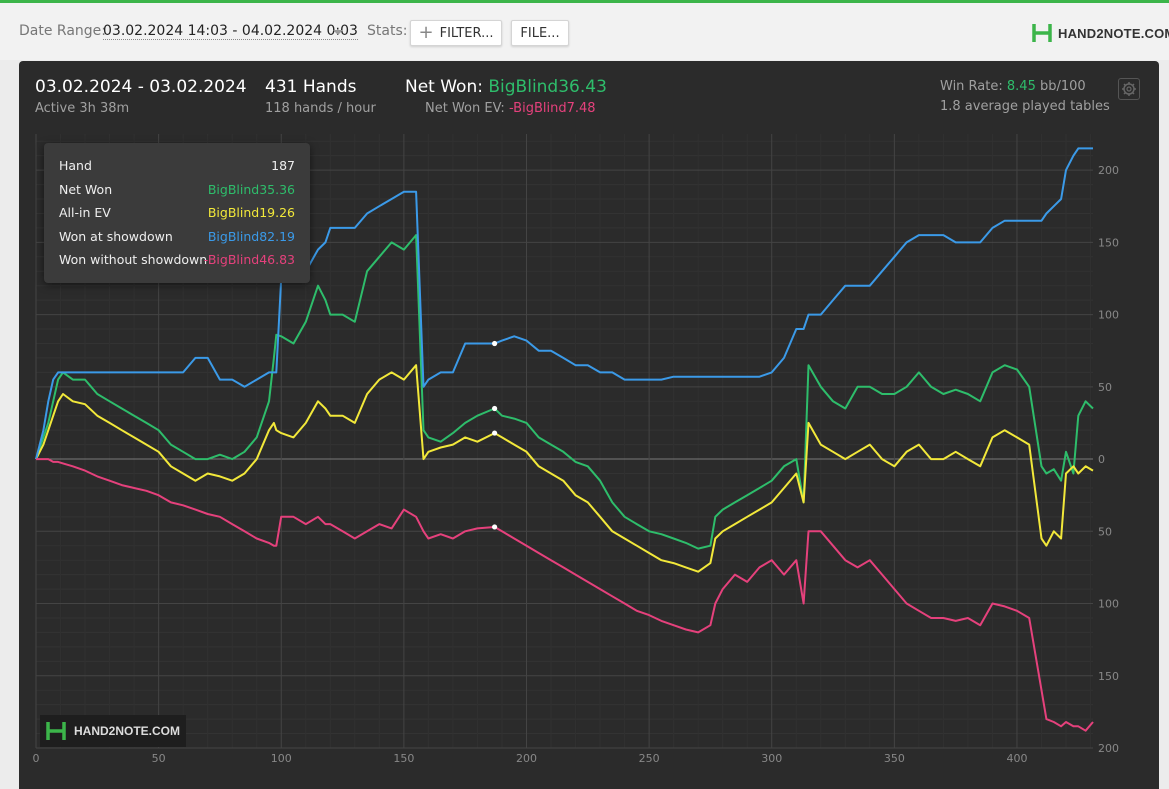  Describe the element at coordinates (116, 236) in the screenshot. I see `tooltip-label: Won at showdown` at that location.